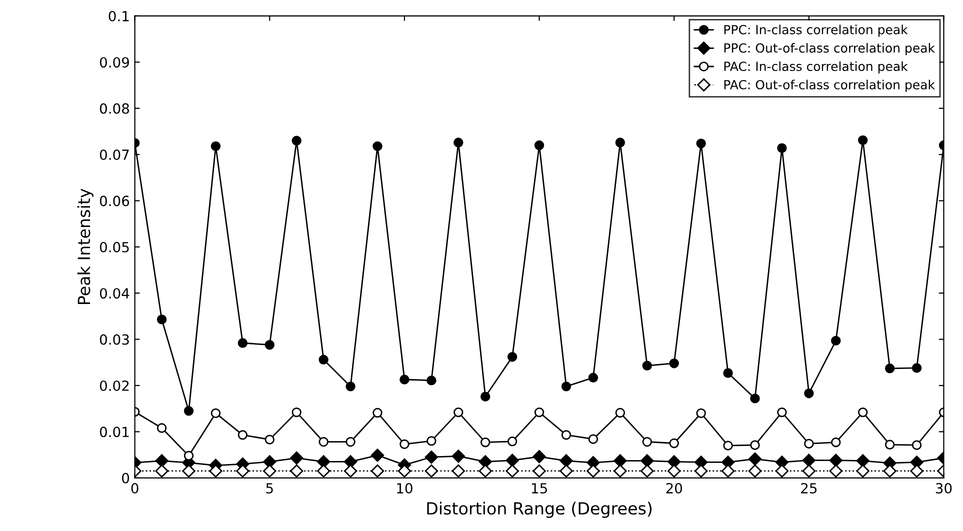 The height and width of the screenshot is (531, 963). What do you see at coordinates (829, 86) in the screenshot?
I see `legend-label: PAC: Out-of-class correlation peak` at bounding box center [829, 86].